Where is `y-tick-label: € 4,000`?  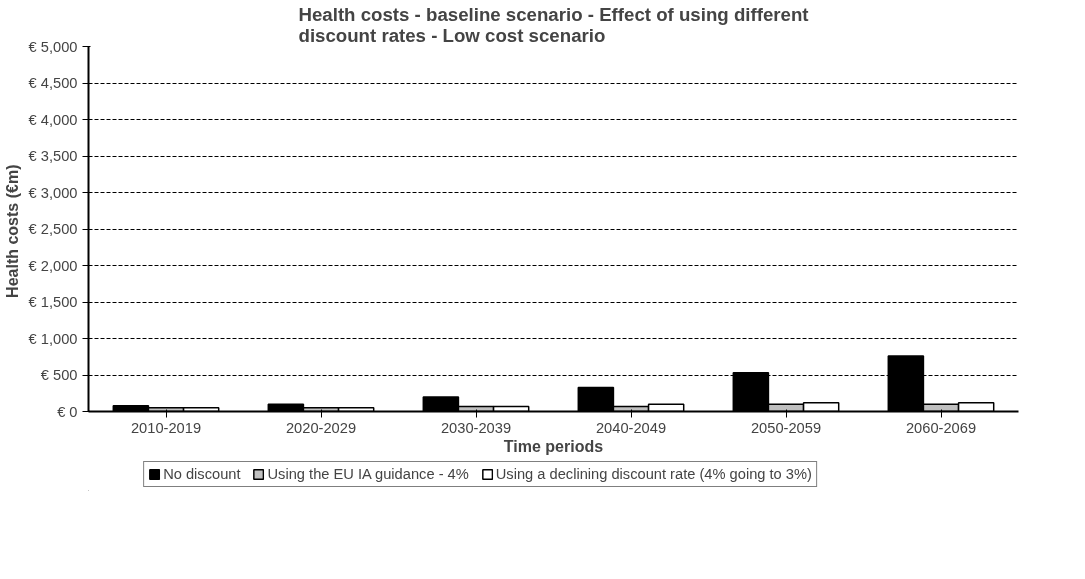 y-tick-label: € 4,000 is located at coordinates (53, 119).